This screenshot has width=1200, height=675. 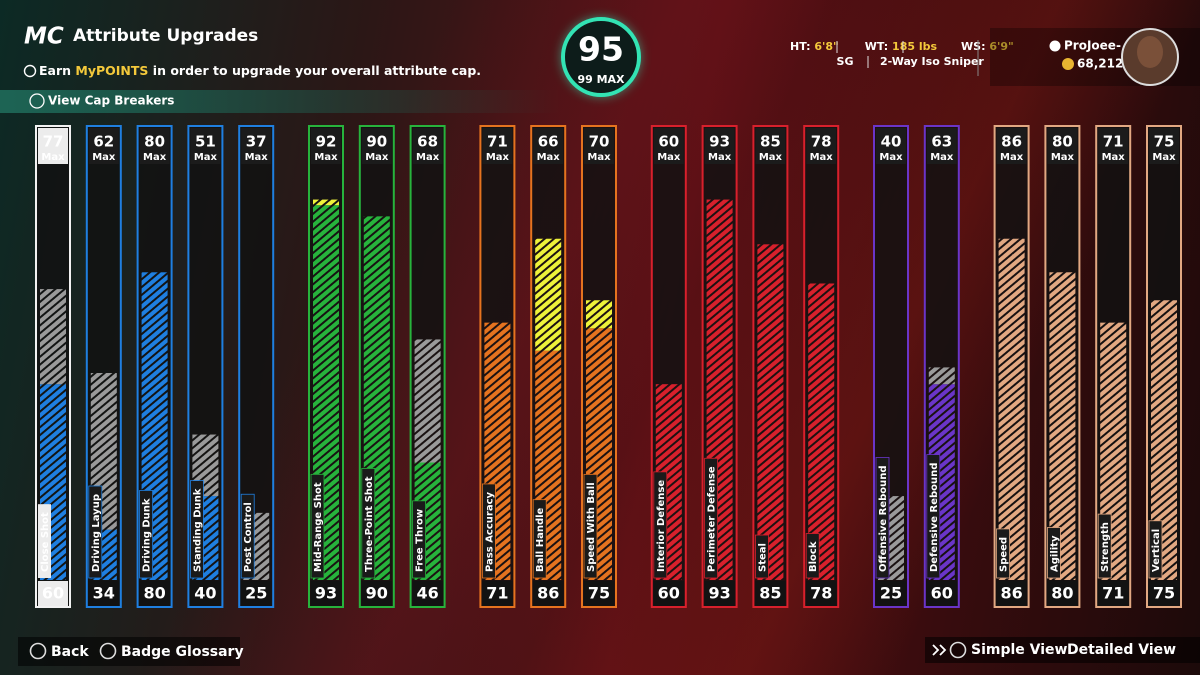 I want to click on current-value: 93, so click(x=719, y=593).